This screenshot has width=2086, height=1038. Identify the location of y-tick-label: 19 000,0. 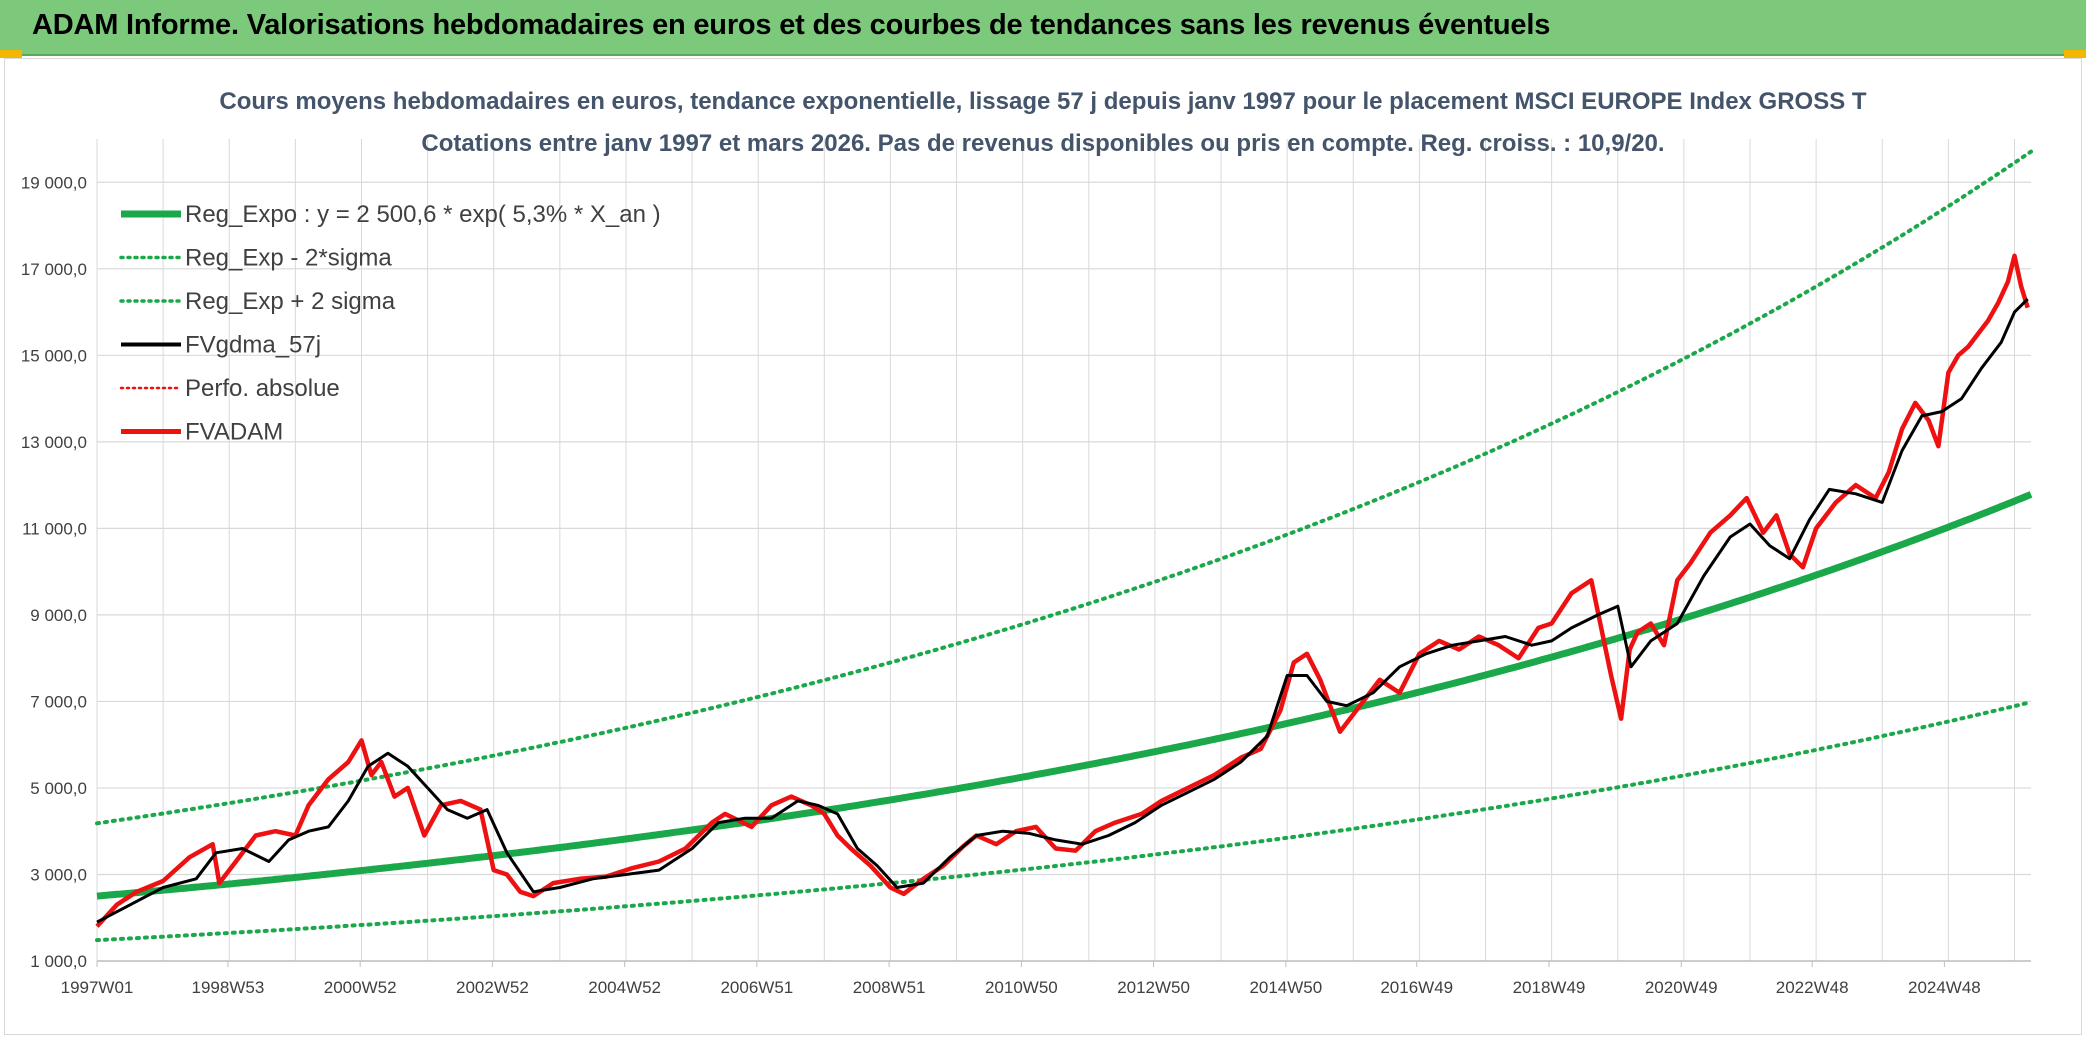
(54, 182).